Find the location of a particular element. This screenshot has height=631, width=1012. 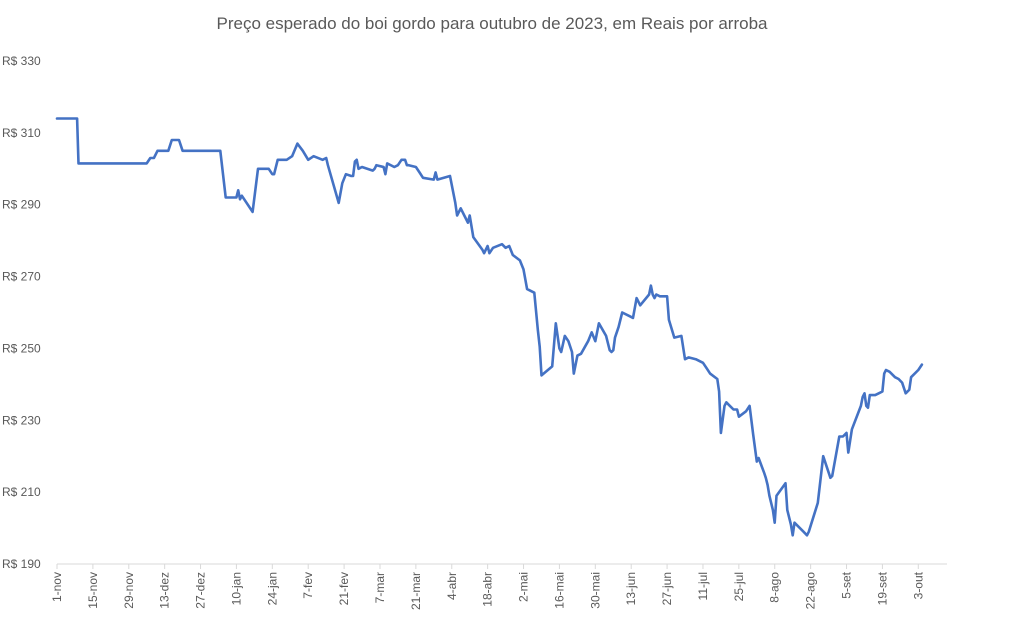

y-tick-label: R$ 190 is located at coordinates (21, 564).